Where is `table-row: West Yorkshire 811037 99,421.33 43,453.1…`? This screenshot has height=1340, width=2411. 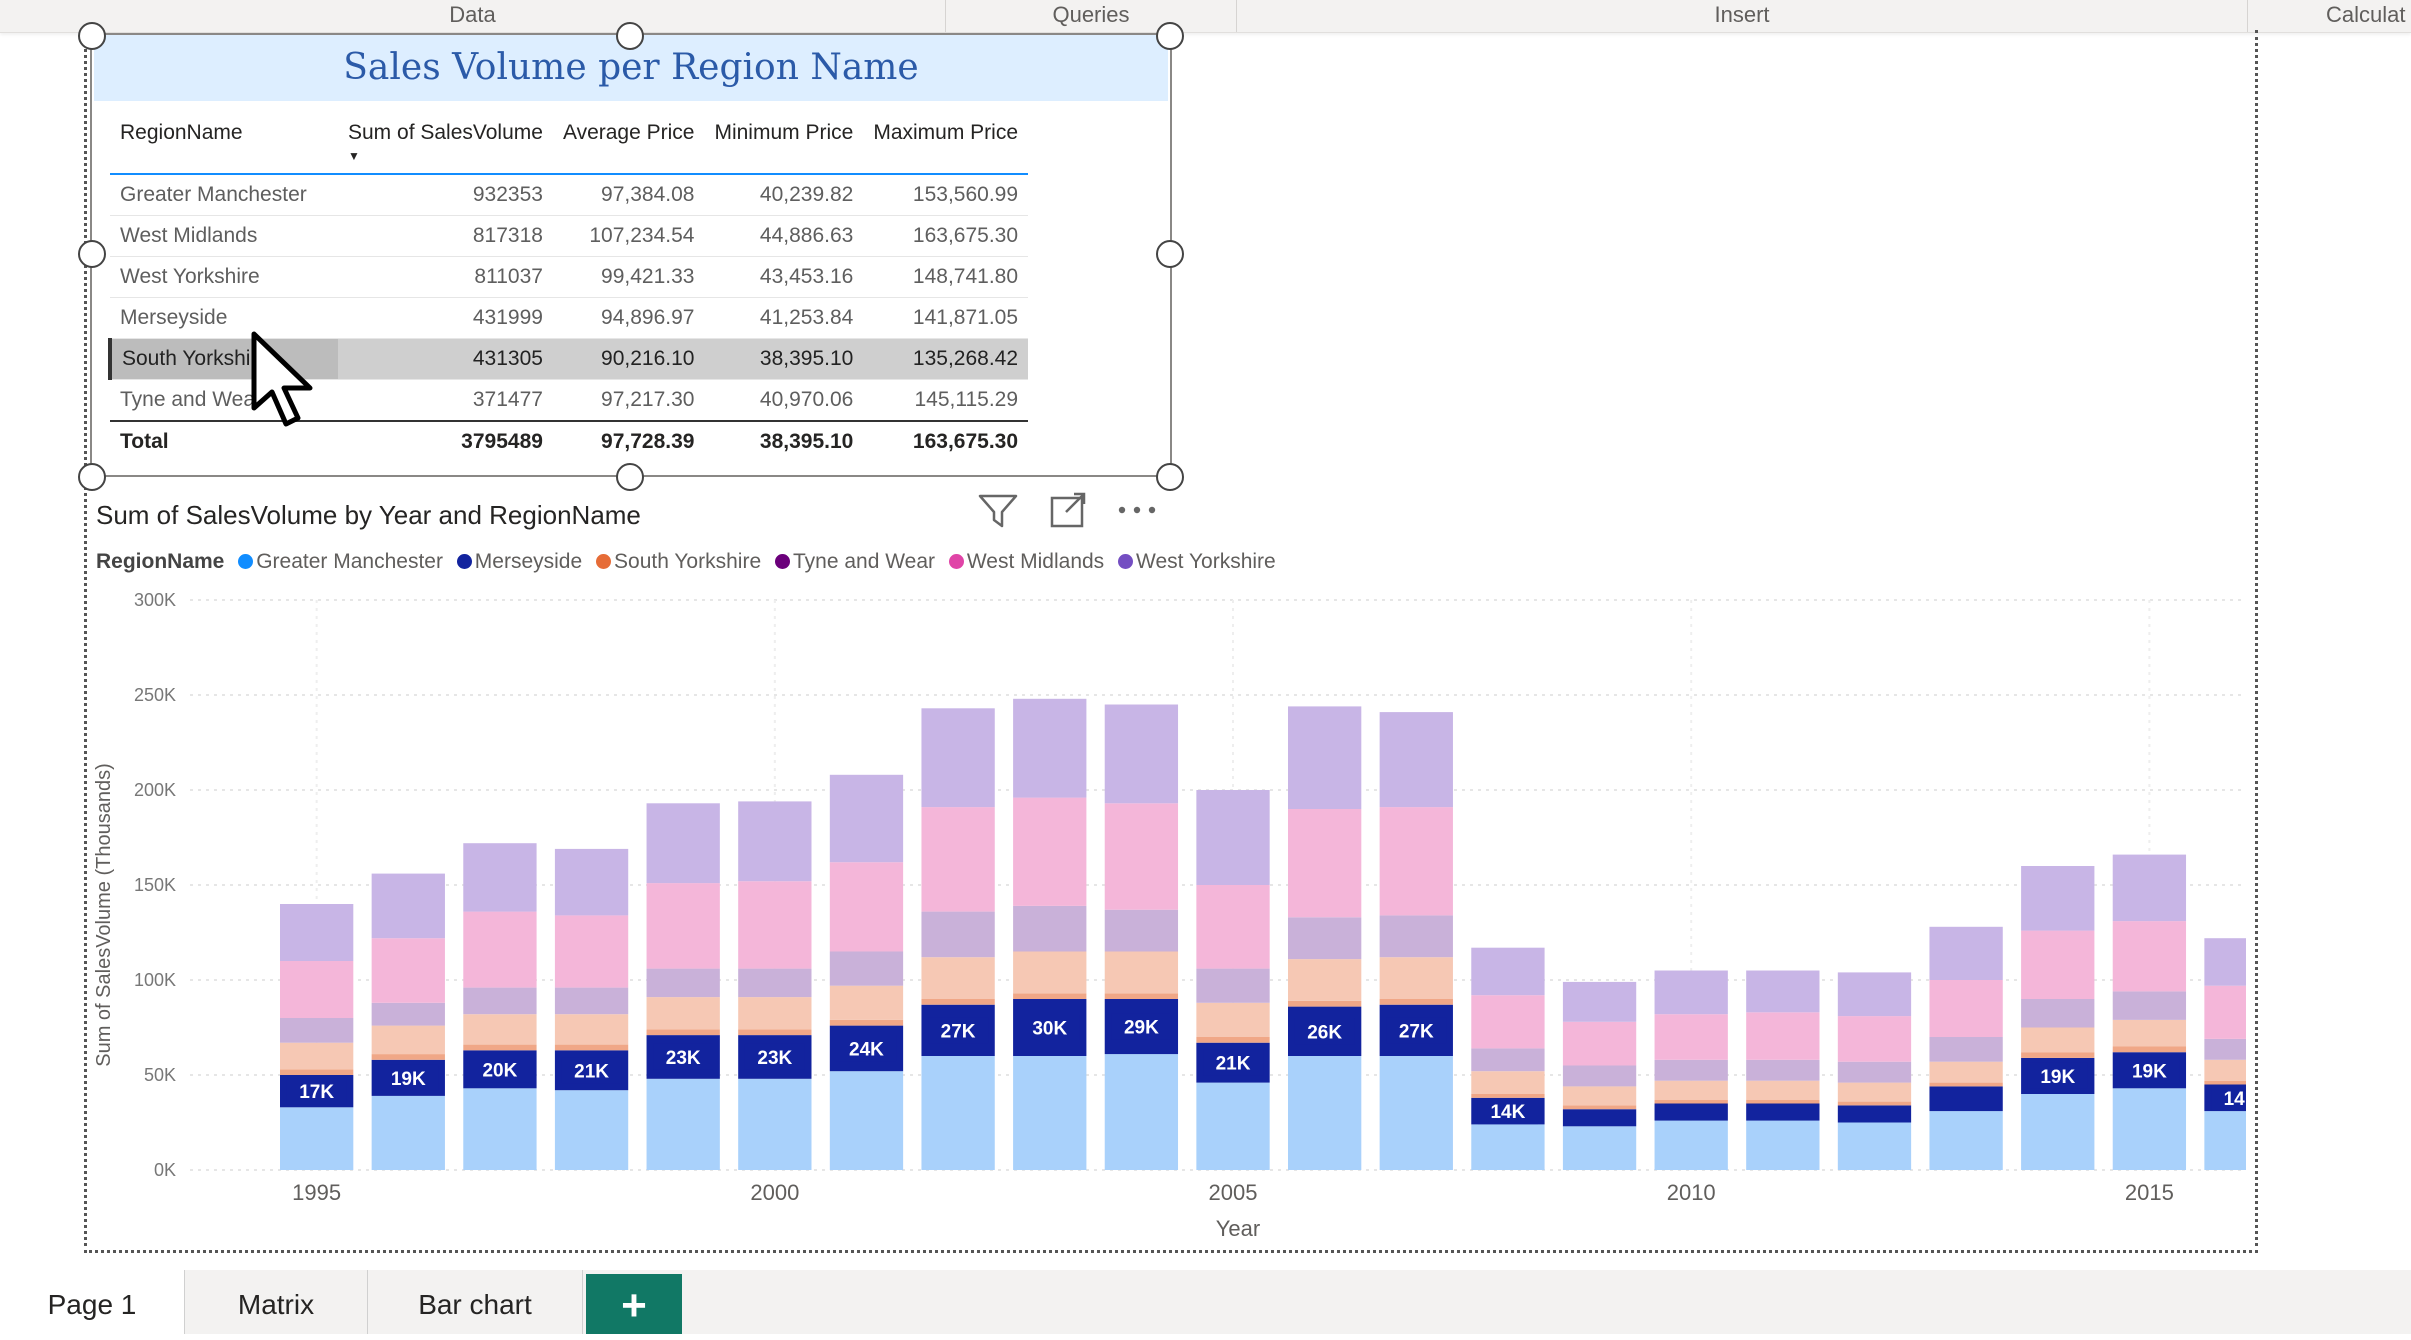 table-row: West Yorkshire 811037 99,421.33 43,453.1… is located at coordinates (569, 277).